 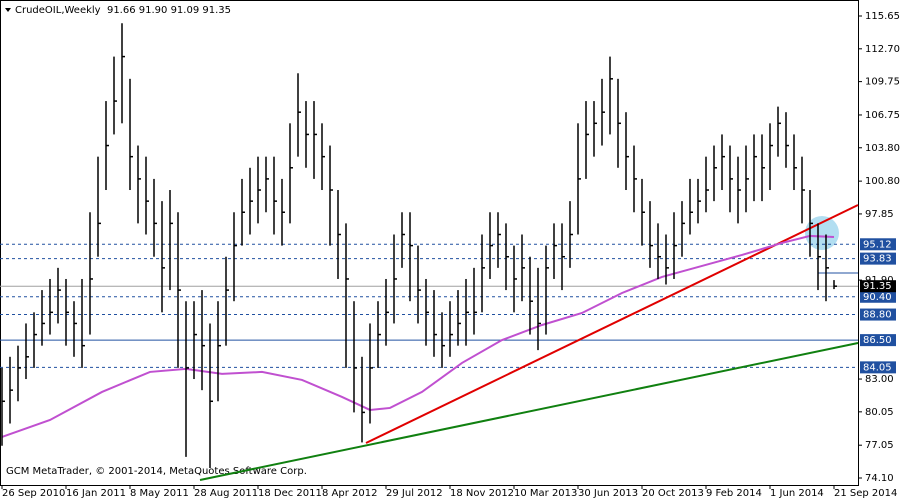 I want to click on y-tick-label: 109.75, so click(x=882, y=82).